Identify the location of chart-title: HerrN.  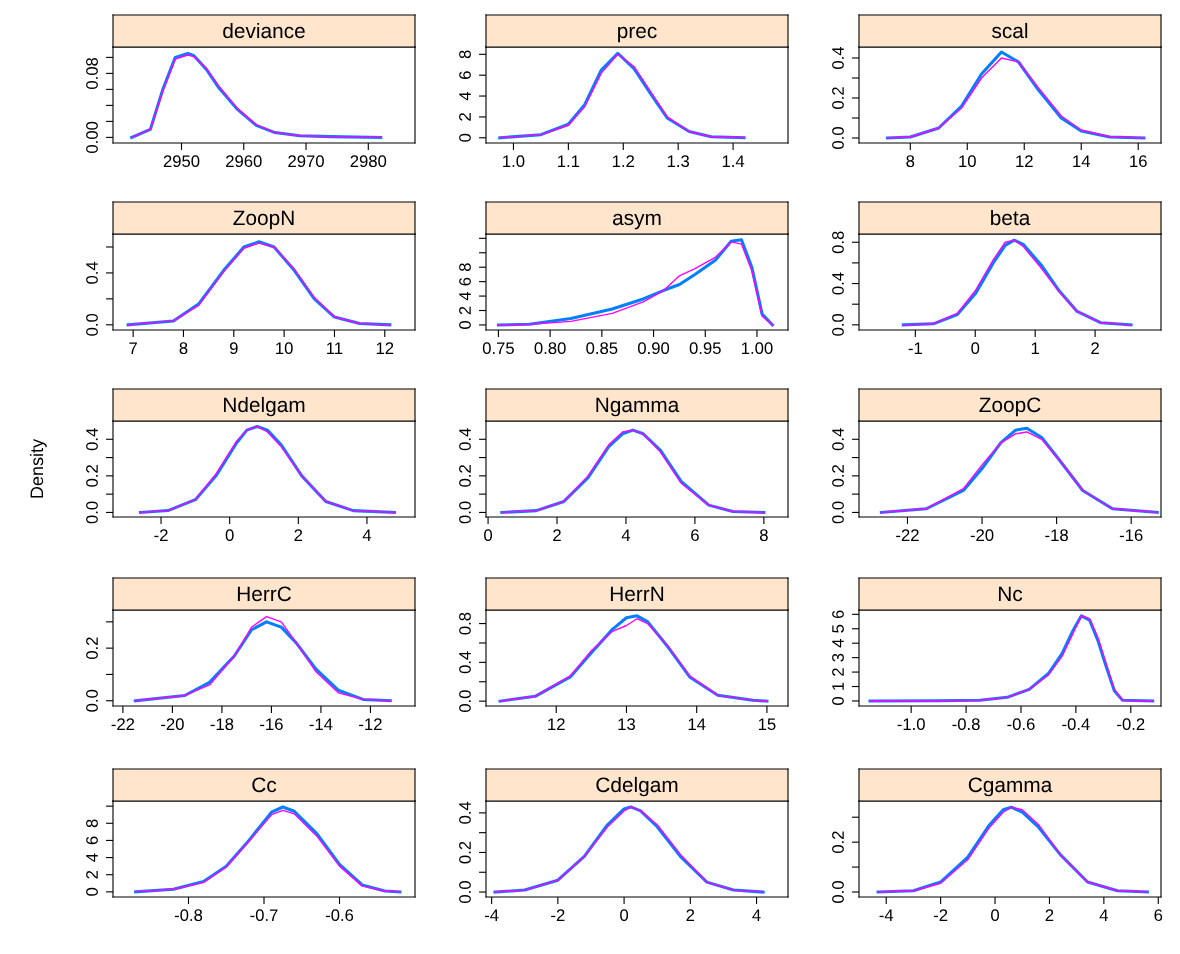
(637, 594).